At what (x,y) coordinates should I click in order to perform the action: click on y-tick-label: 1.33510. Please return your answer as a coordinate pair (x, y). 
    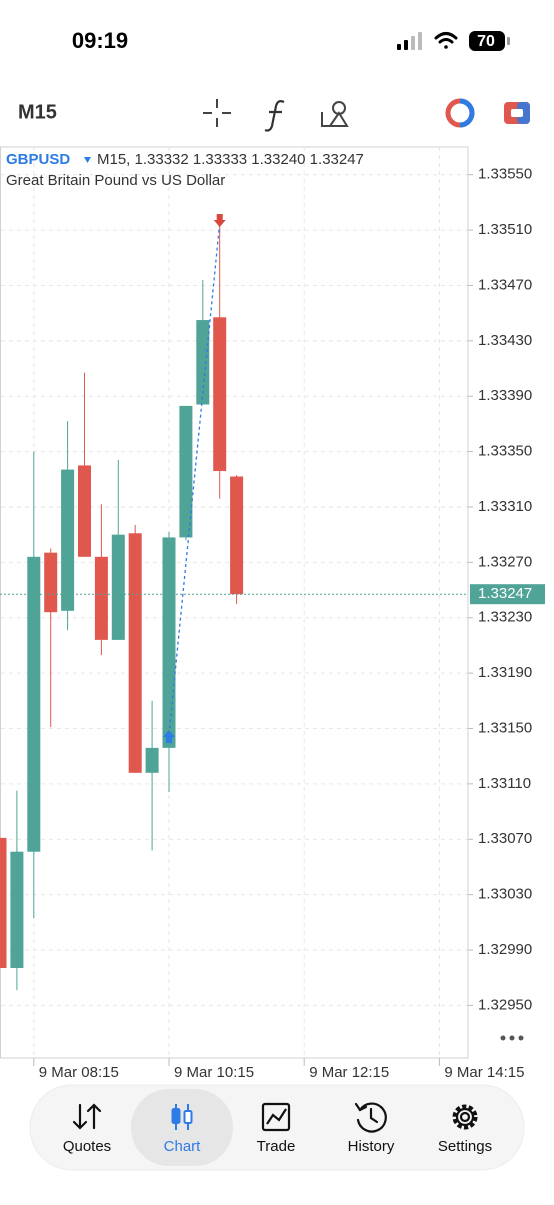
    Looking at the image, I should click on (505, 229).